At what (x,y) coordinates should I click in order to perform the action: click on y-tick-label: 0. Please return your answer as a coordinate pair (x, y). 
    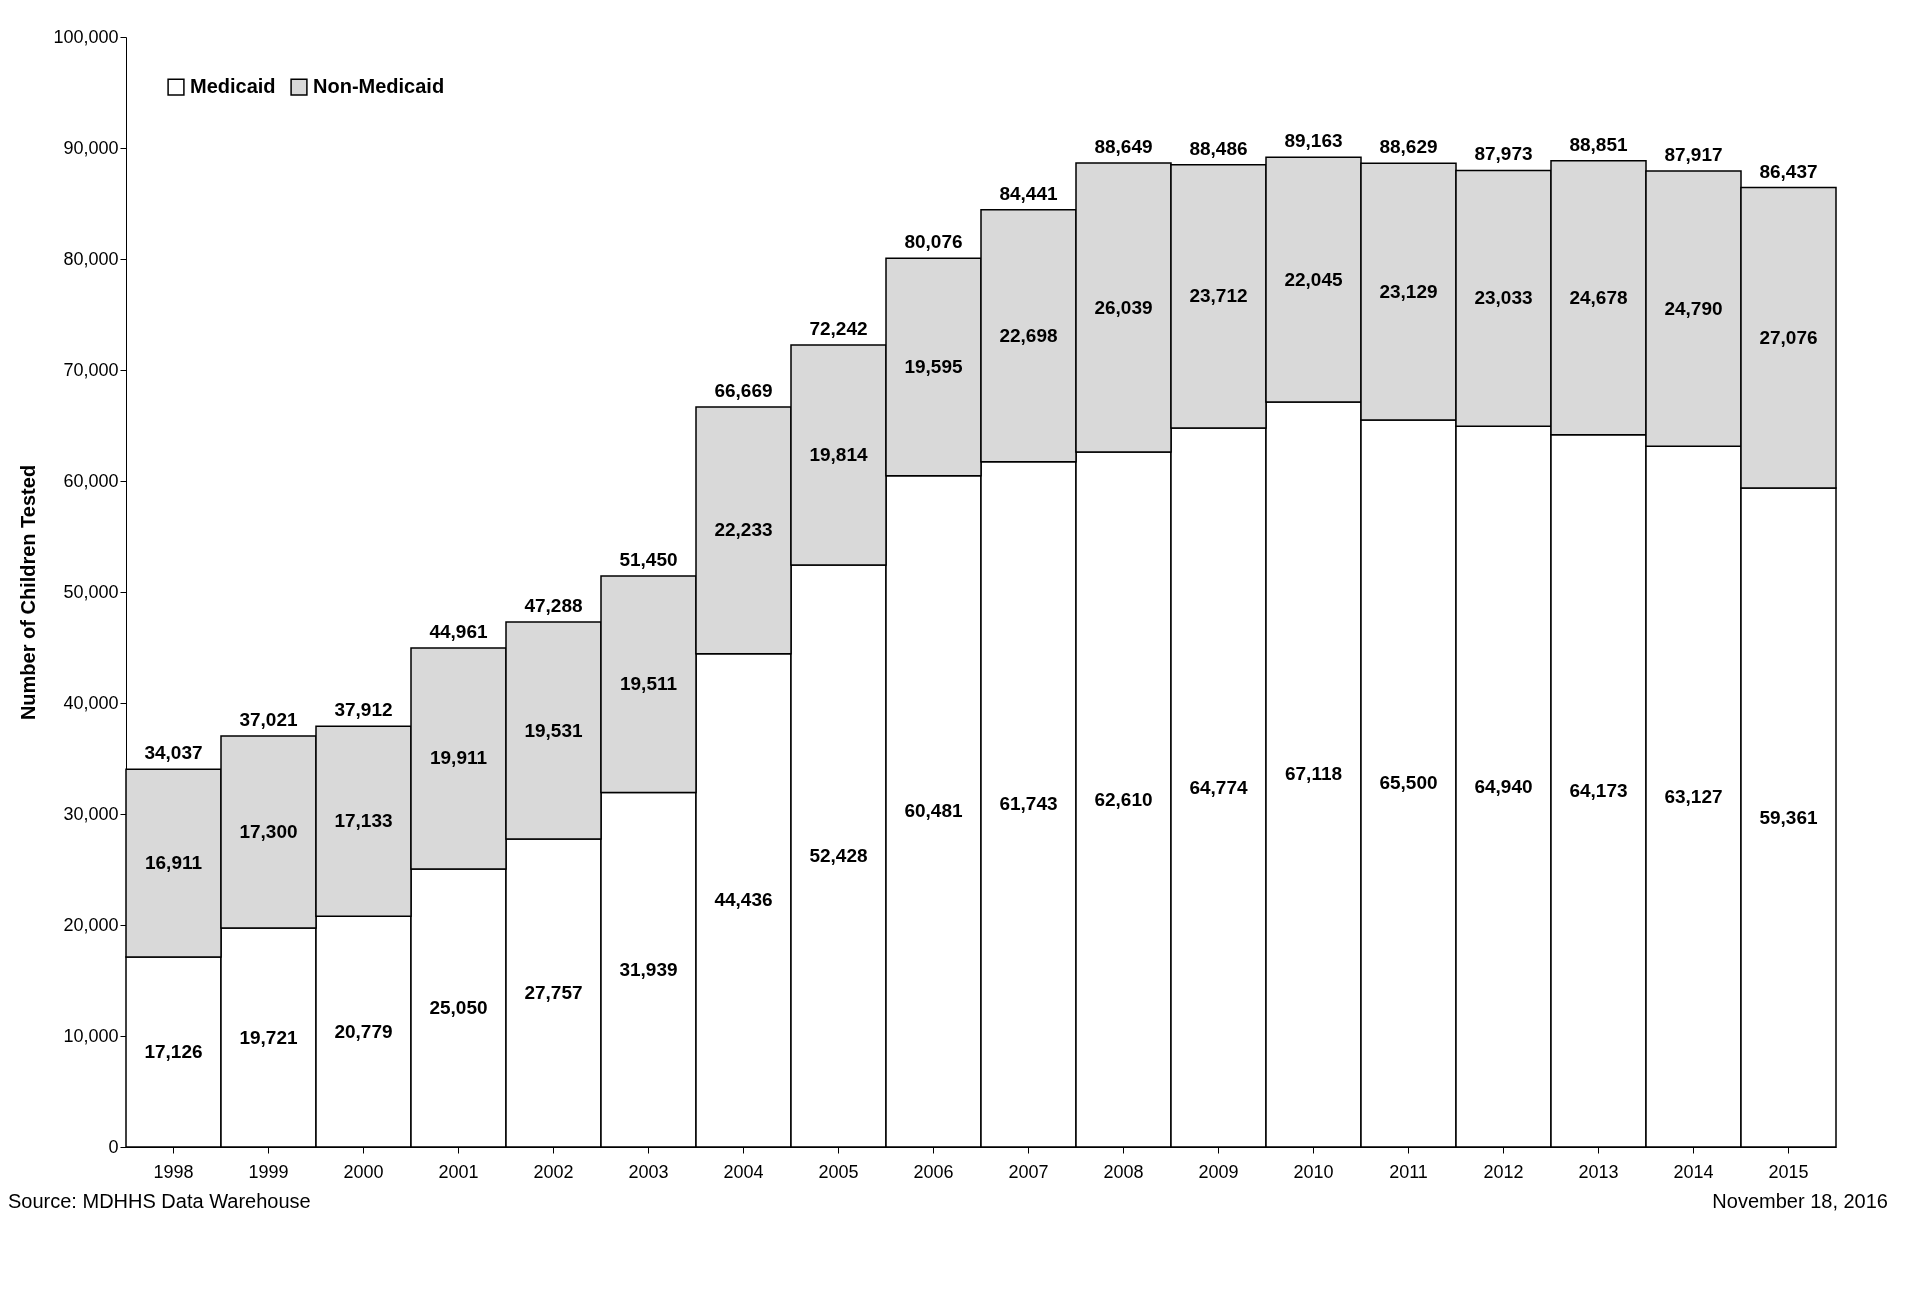
    Looking at the image, I should click on (113, 1146).